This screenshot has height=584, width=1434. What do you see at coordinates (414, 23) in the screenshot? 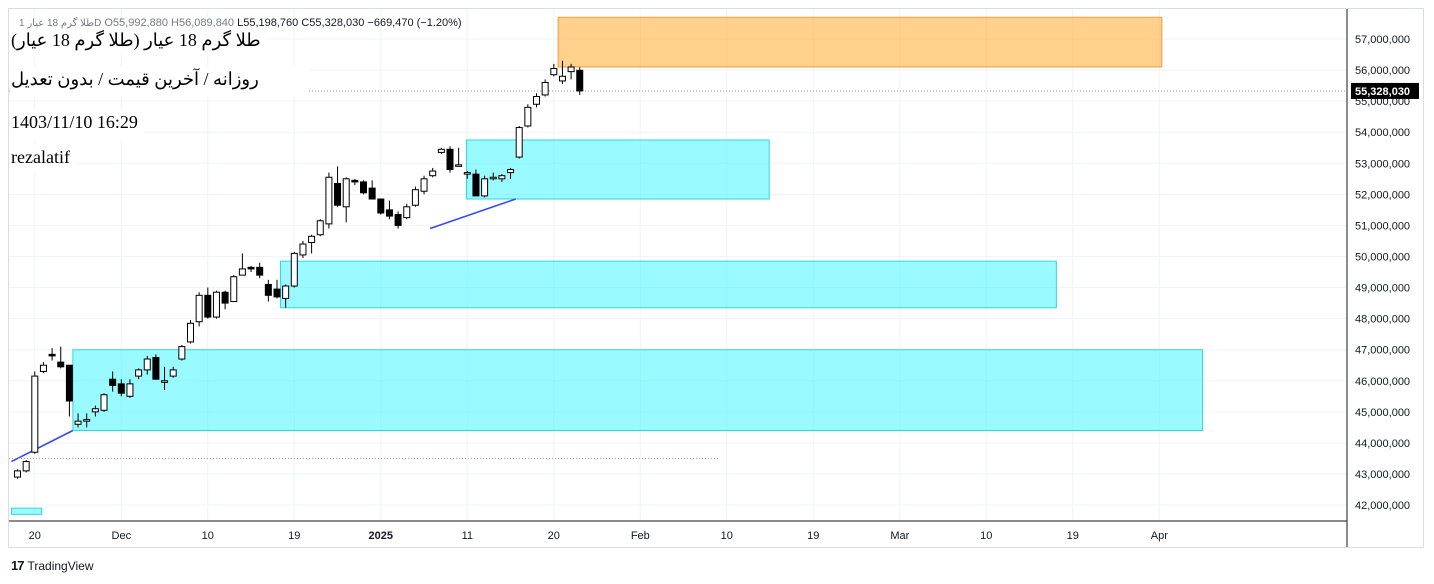
I see `change-value: −669,470 (−1.20%)` at bounding box center [414, 23].